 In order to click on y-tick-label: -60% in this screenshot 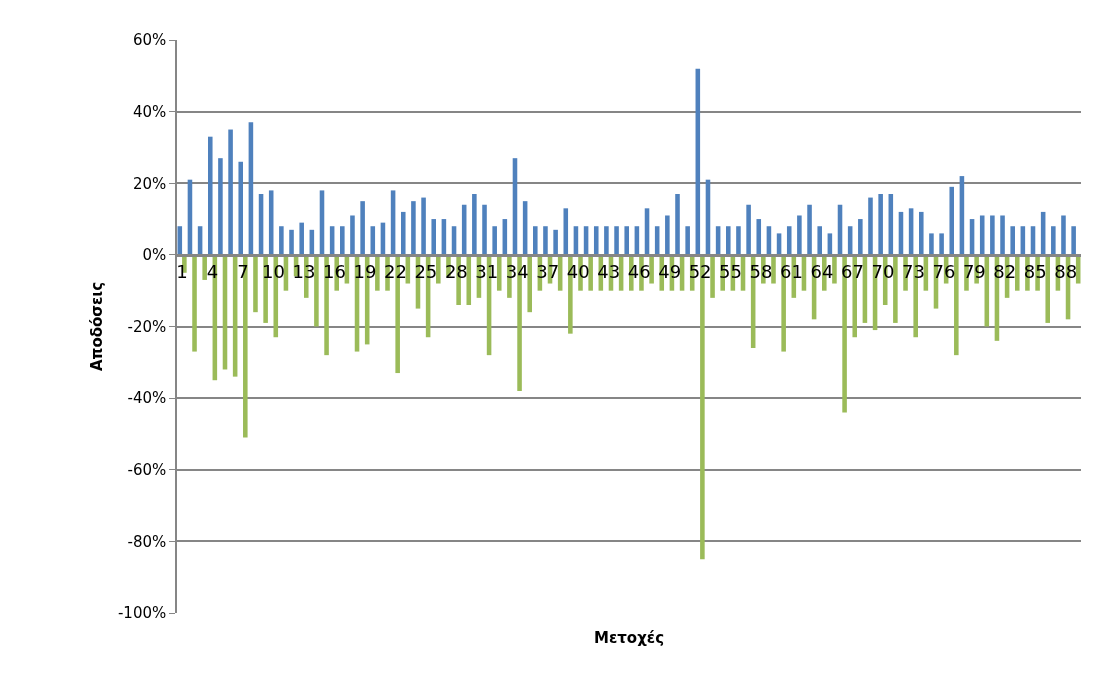, I will do `click(147, 470)`.